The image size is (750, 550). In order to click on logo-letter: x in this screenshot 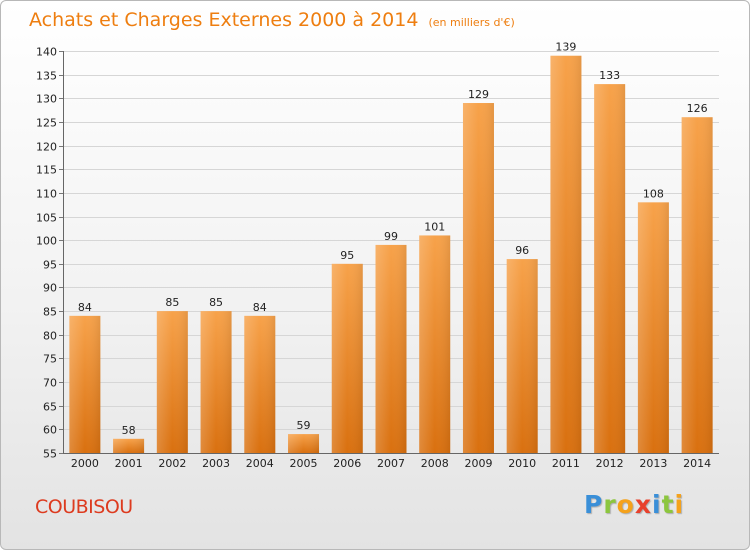, I will do `click(643, 504)`.